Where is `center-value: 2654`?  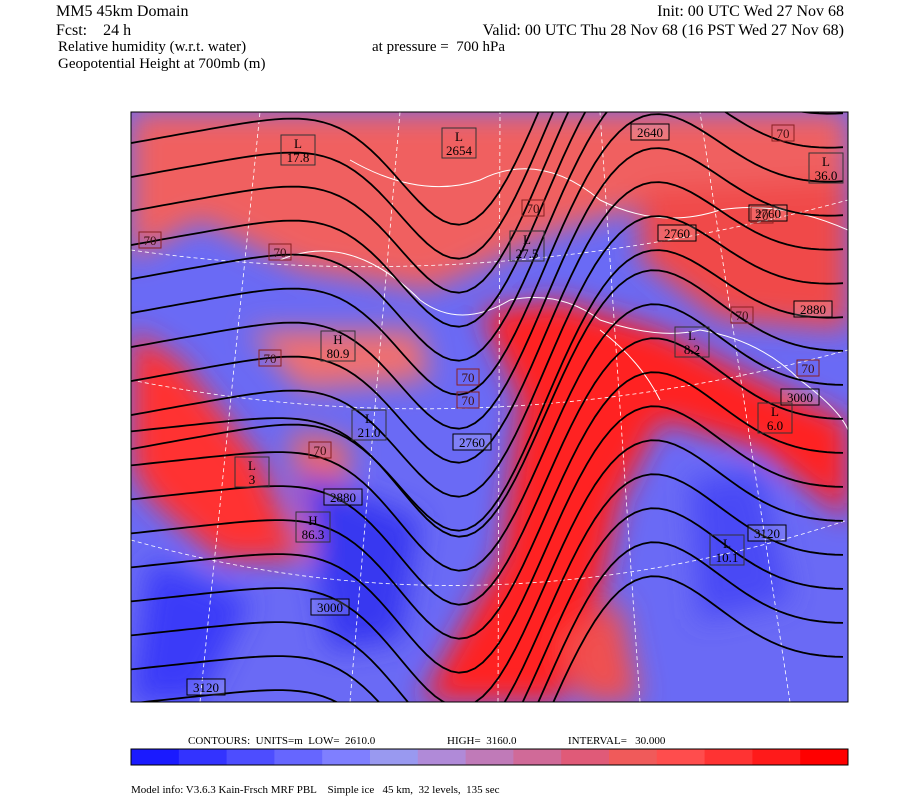 center-value: 2654 is located at coordinates (459, 150).